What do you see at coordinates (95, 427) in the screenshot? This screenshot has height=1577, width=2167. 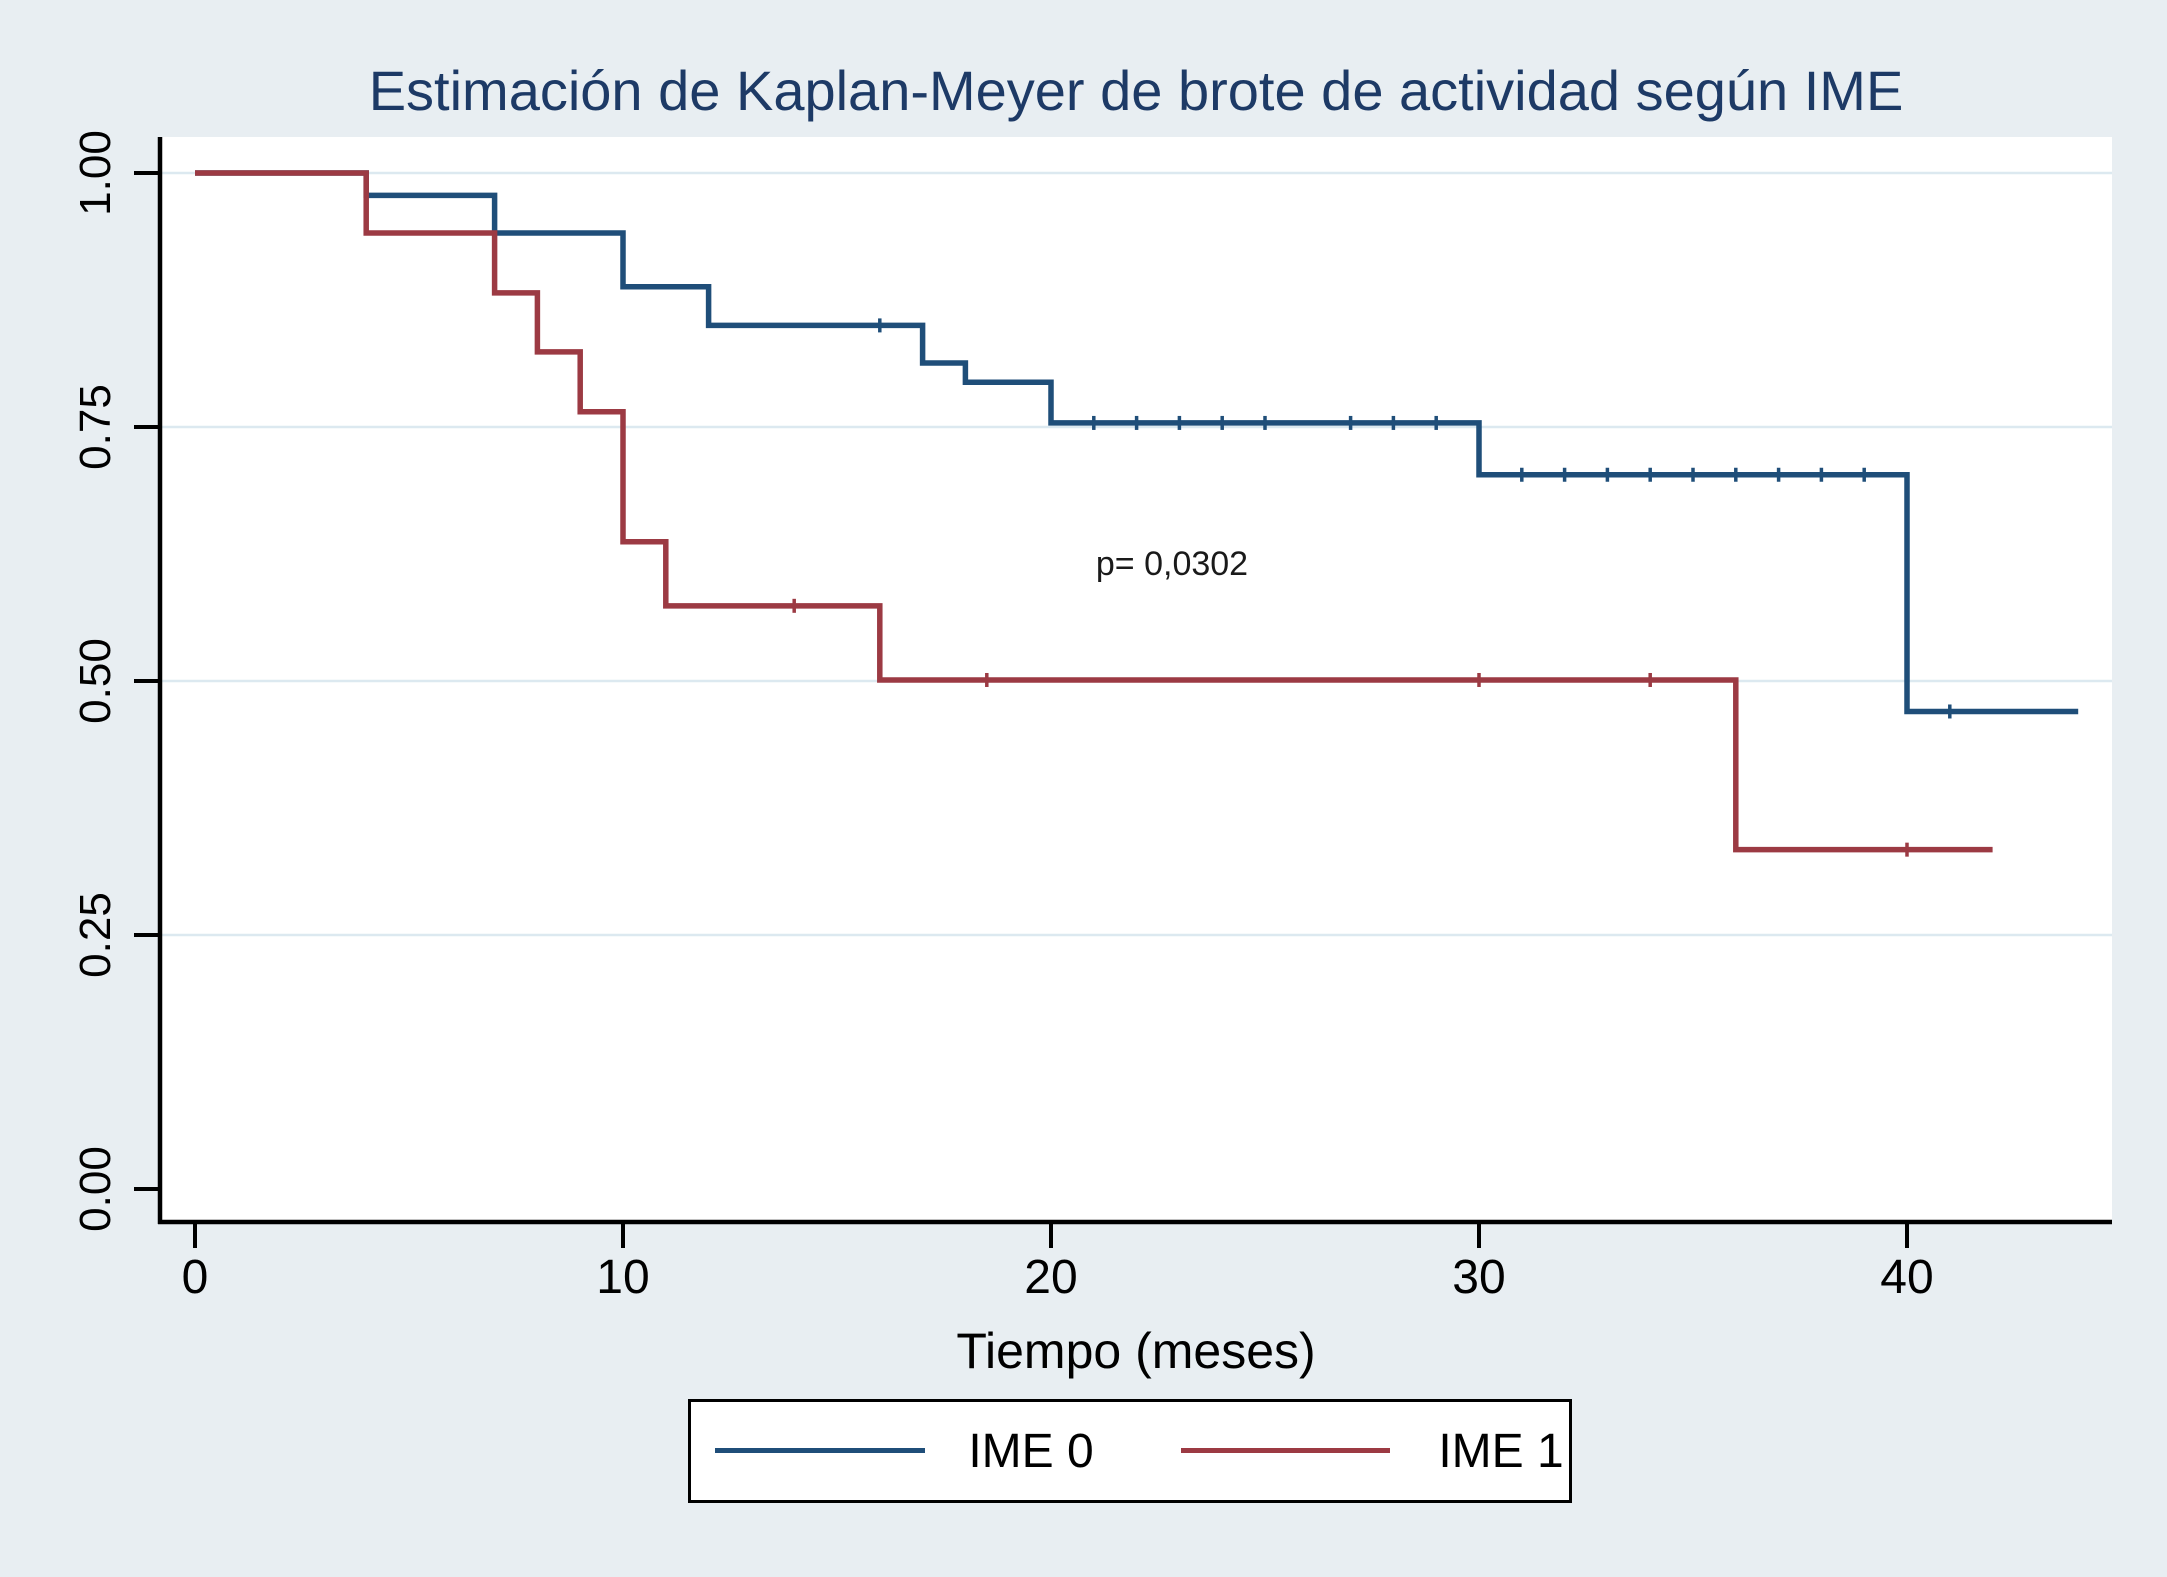 I see `y-tick-label-075: 0.75` at bounding box center [95, 427].